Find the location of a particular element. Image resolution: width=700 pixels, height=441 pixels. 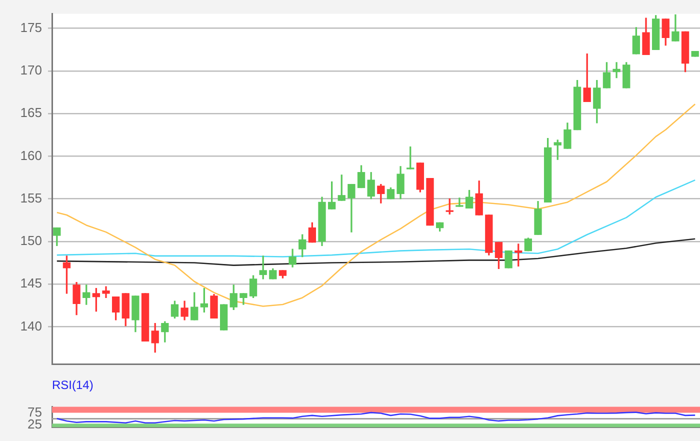

y-tick-label: 160 is located at coordinates (31, 155).